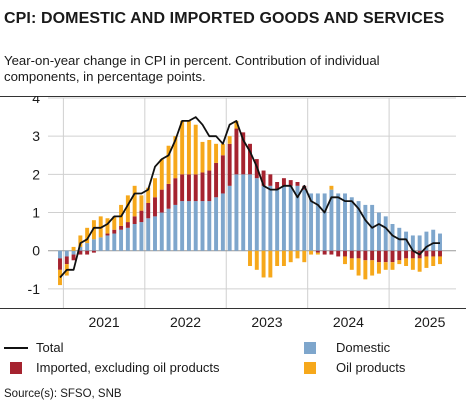 Image resolution: width=466 pixels, height=410 pixels. Describe the element at coordinates (36, 251) in the screenshot. I see `y-tick-label: 0` at that location.